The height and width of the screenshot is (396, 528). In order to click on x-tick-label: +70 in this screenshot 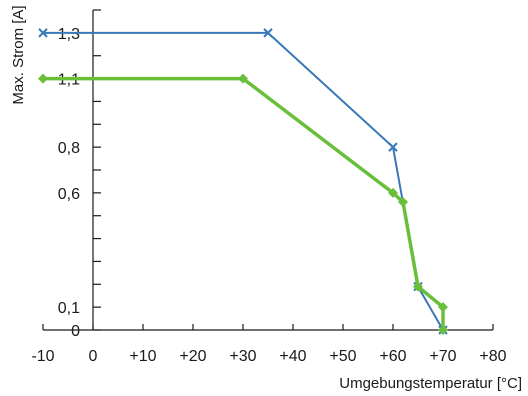, I will do `click(442, 356)`.